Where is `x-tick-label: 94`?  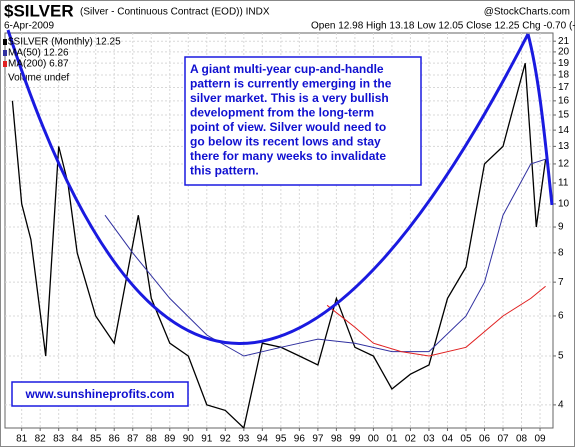 x-tick-label: 94 is located at coordinates (263, 439).